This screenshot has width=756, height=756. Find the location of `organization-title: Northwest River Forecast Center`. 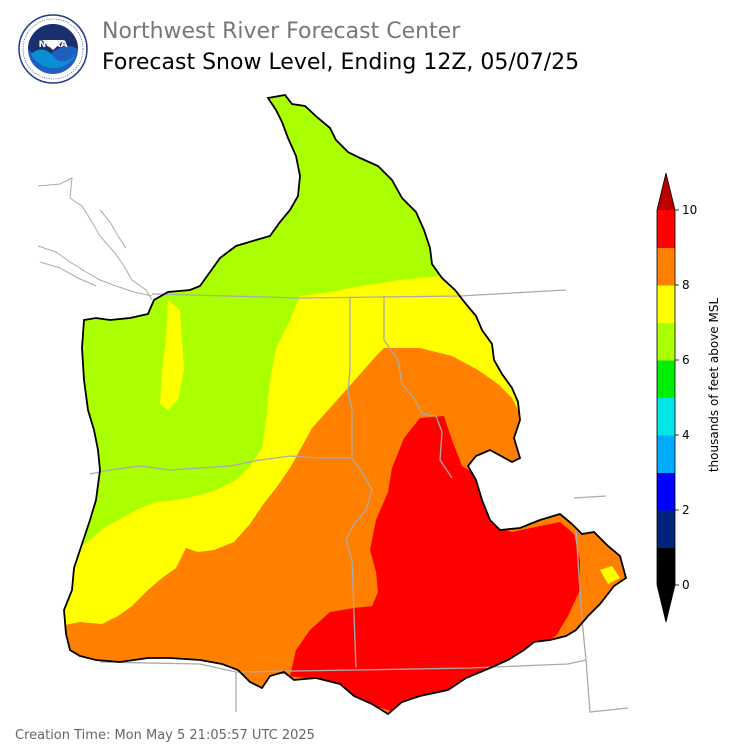

organization-title: Northwest River Forecast Center is located at coordinates (281, 31).